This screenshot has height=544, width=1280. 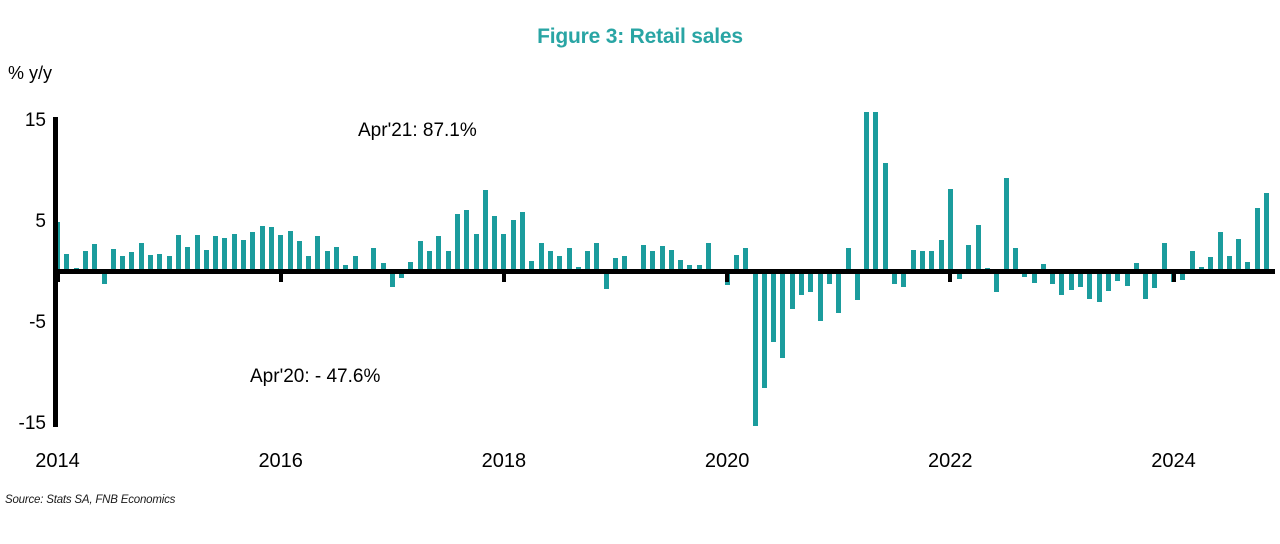 What do you see at coordinates (894, 278) in the screenshot?
I see `bar-jul-2021` at bounding box center [894, 278].